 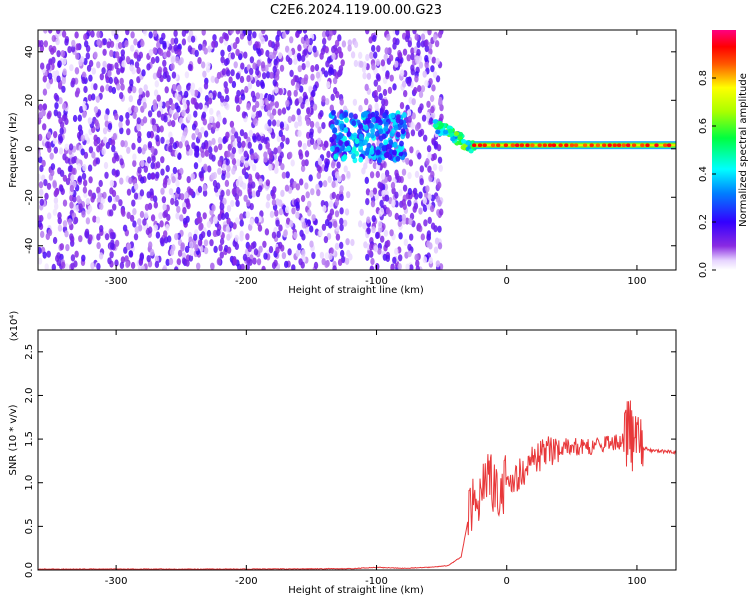 What do you see at coordinates (356, 290) in the screenshot?
I see `spectrogram-x-axis-label: Height of straight line (km)` at bounding box center [356, 290].